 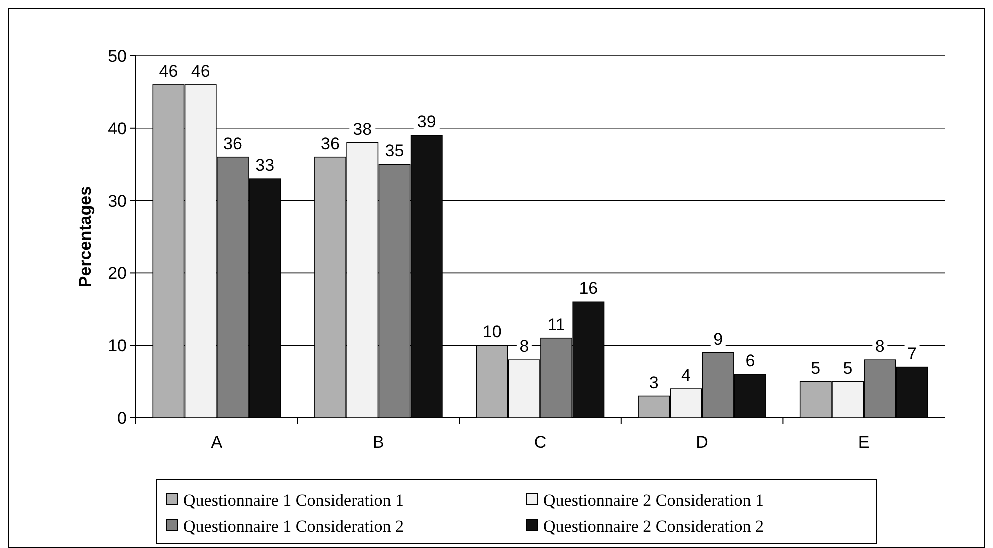 I want to click on data-label: 39, so click(x=426, y=122).